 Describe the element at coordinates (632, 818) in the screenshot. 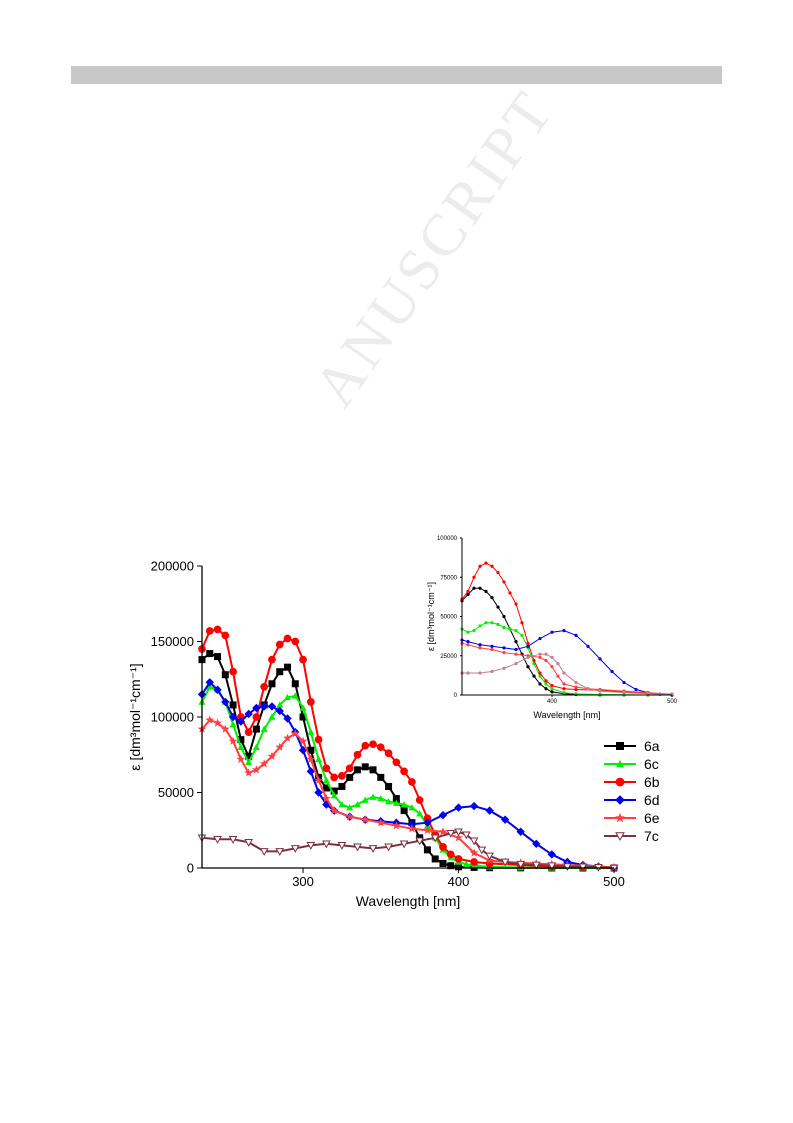

I see `legend-item-6e: 6e` at that location.